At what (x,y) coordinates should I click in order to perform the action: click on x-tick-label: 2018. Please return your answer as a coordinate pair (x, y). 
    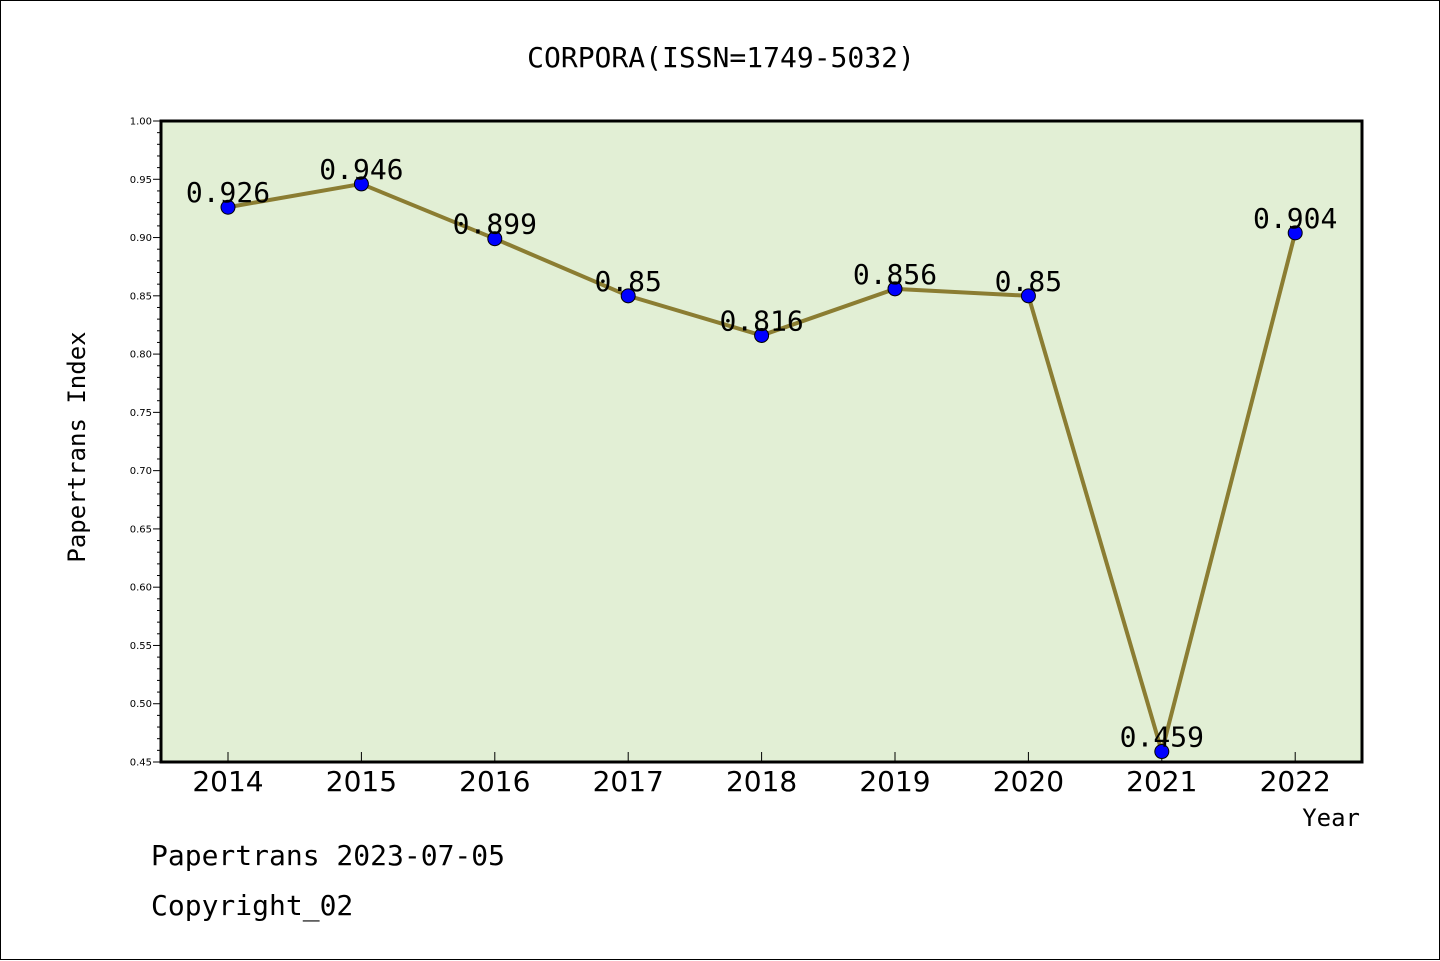
    Looking at the image, I should click on (761, 781).